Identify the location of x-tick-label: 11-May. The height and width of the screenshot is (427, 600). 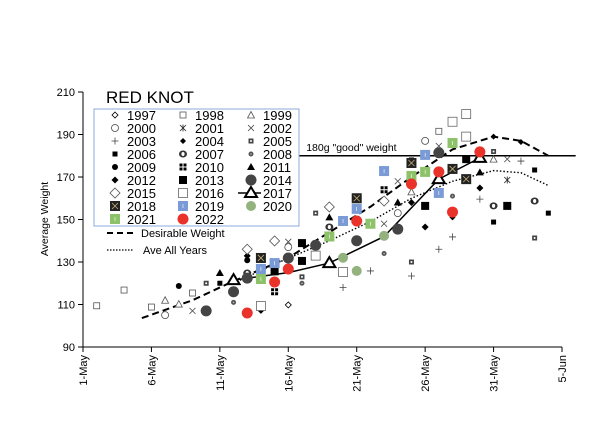
(221, 373).